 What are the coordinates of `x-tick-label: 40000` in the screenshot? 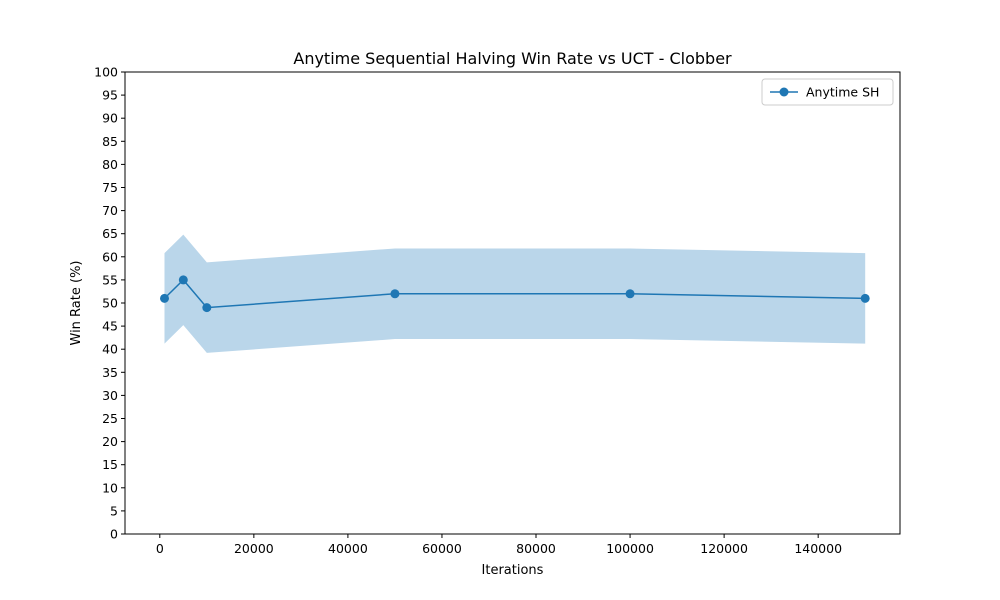 It's located at (348, 548).